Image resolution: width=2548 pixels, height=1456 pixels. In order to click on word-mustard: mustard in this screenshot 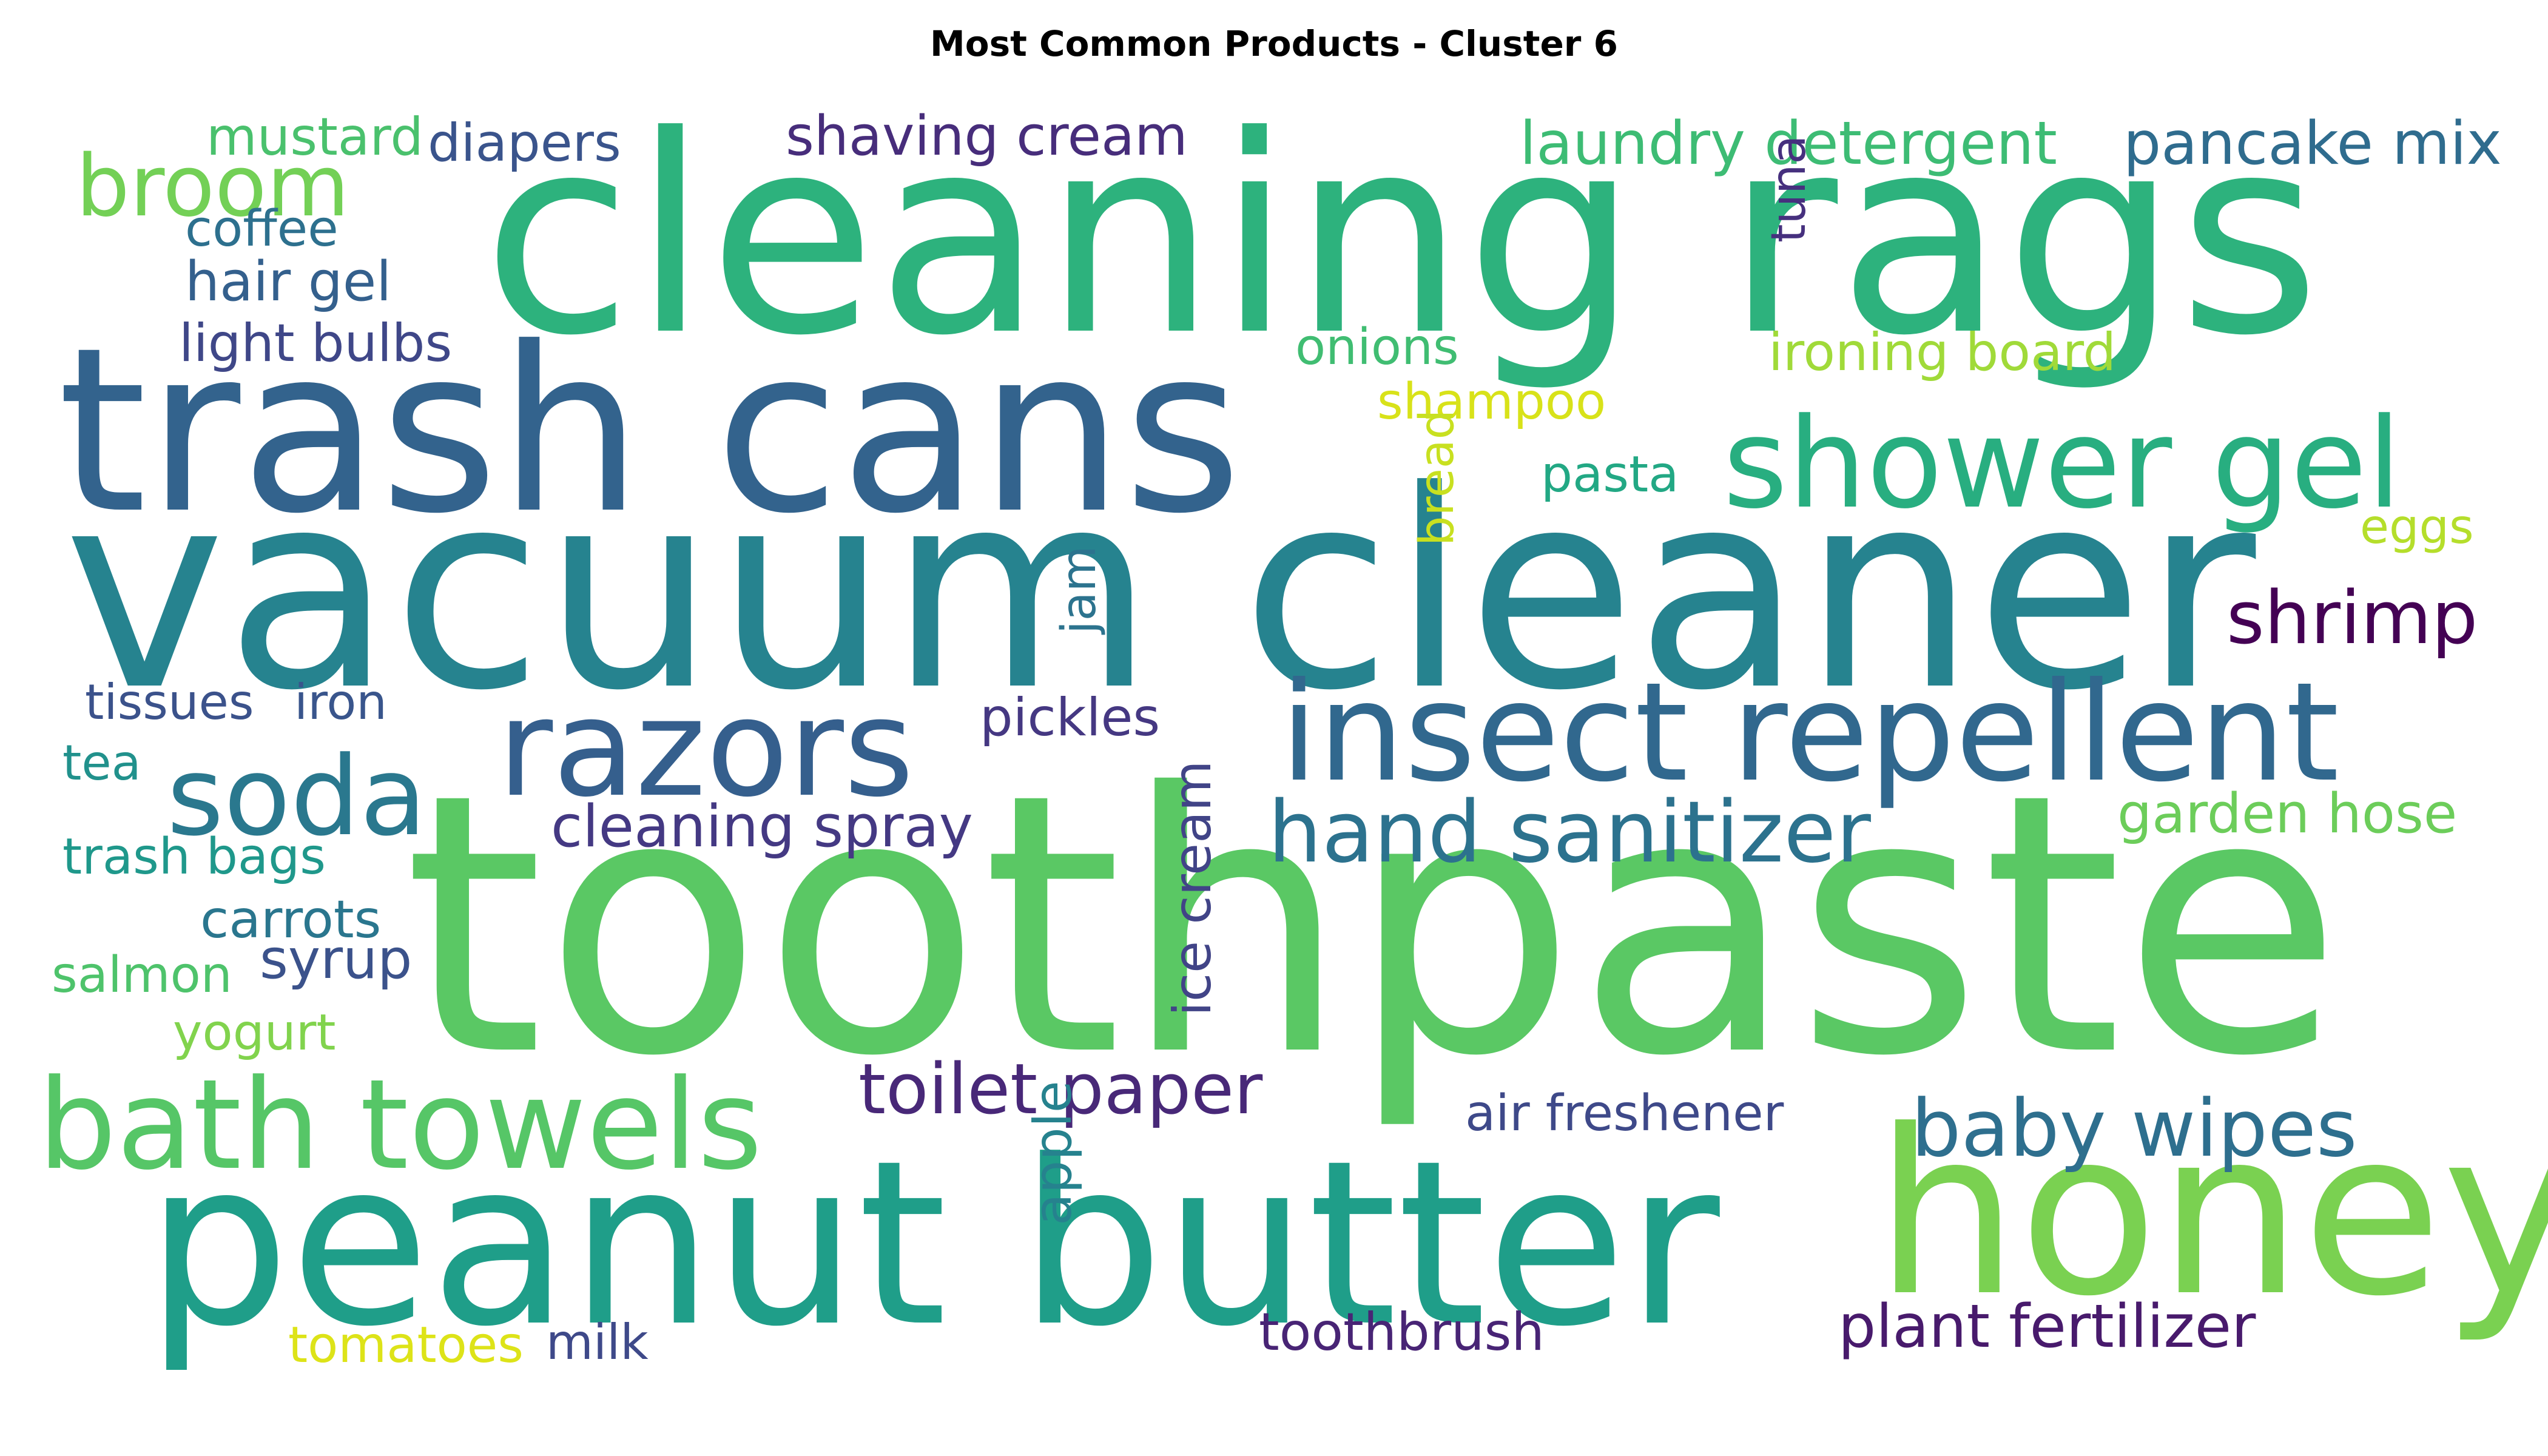, I will do `click(314, 137)`.